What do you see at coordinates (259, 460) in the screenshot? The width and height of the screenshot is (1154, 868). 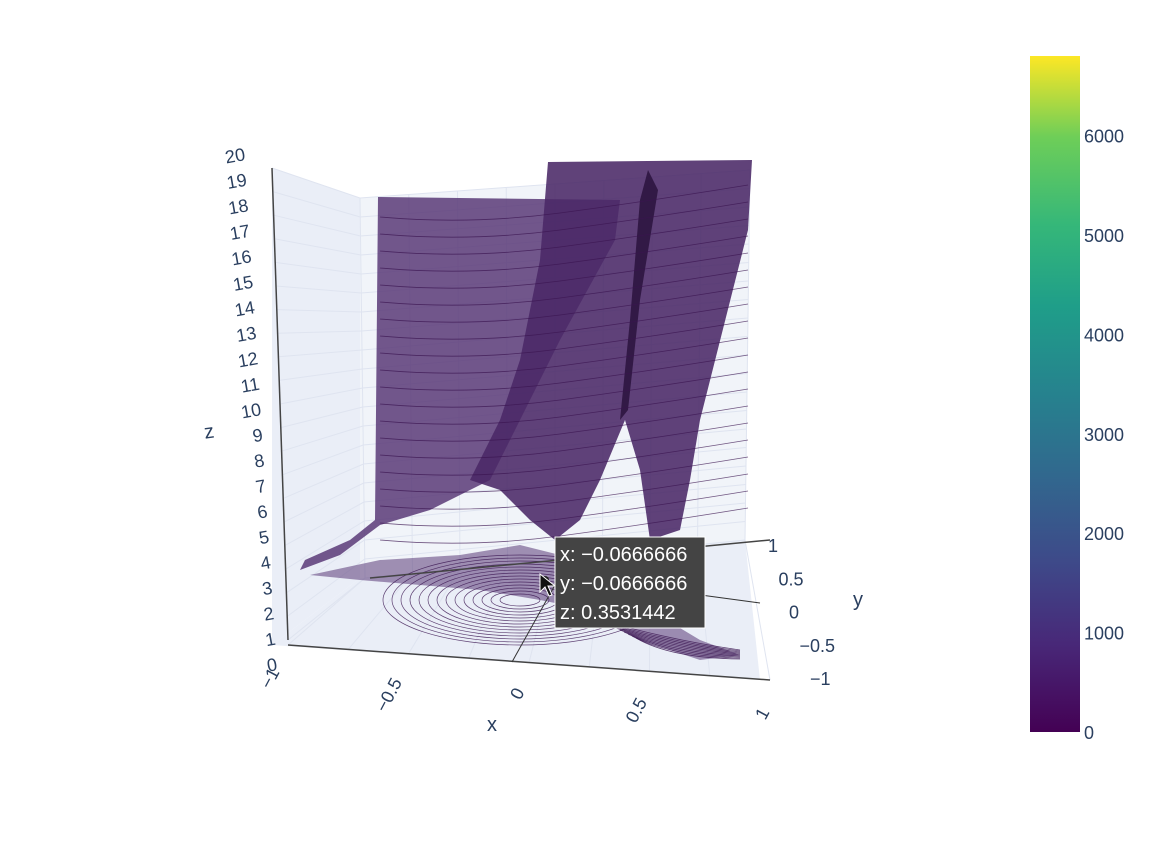 I see `z-tick-label: 8` at bounding box center [259, 460].